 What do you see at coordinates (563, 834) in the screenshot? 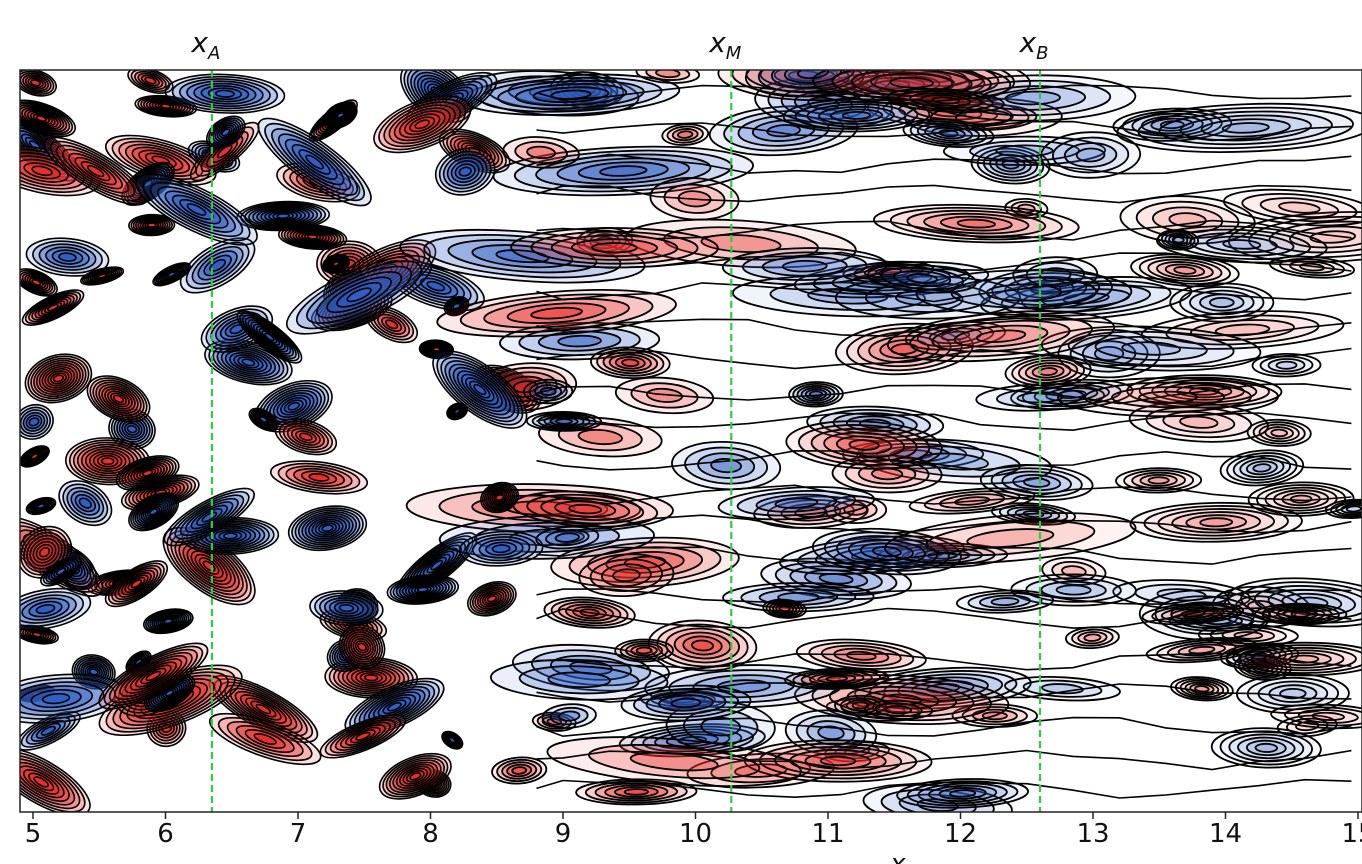
I see `x-tick-label: 9` at bounding box center [563, 834].